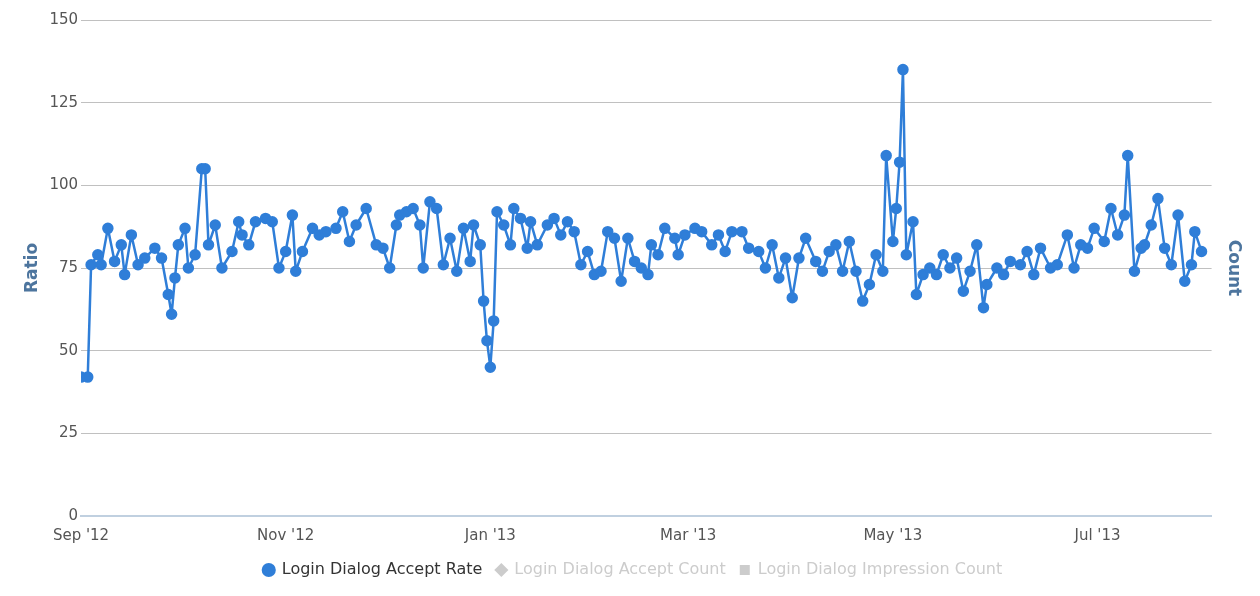  Describe the element at coordinates (81, 534) in the screenshot. I see `x-tick-label: Sep '12` at that location.